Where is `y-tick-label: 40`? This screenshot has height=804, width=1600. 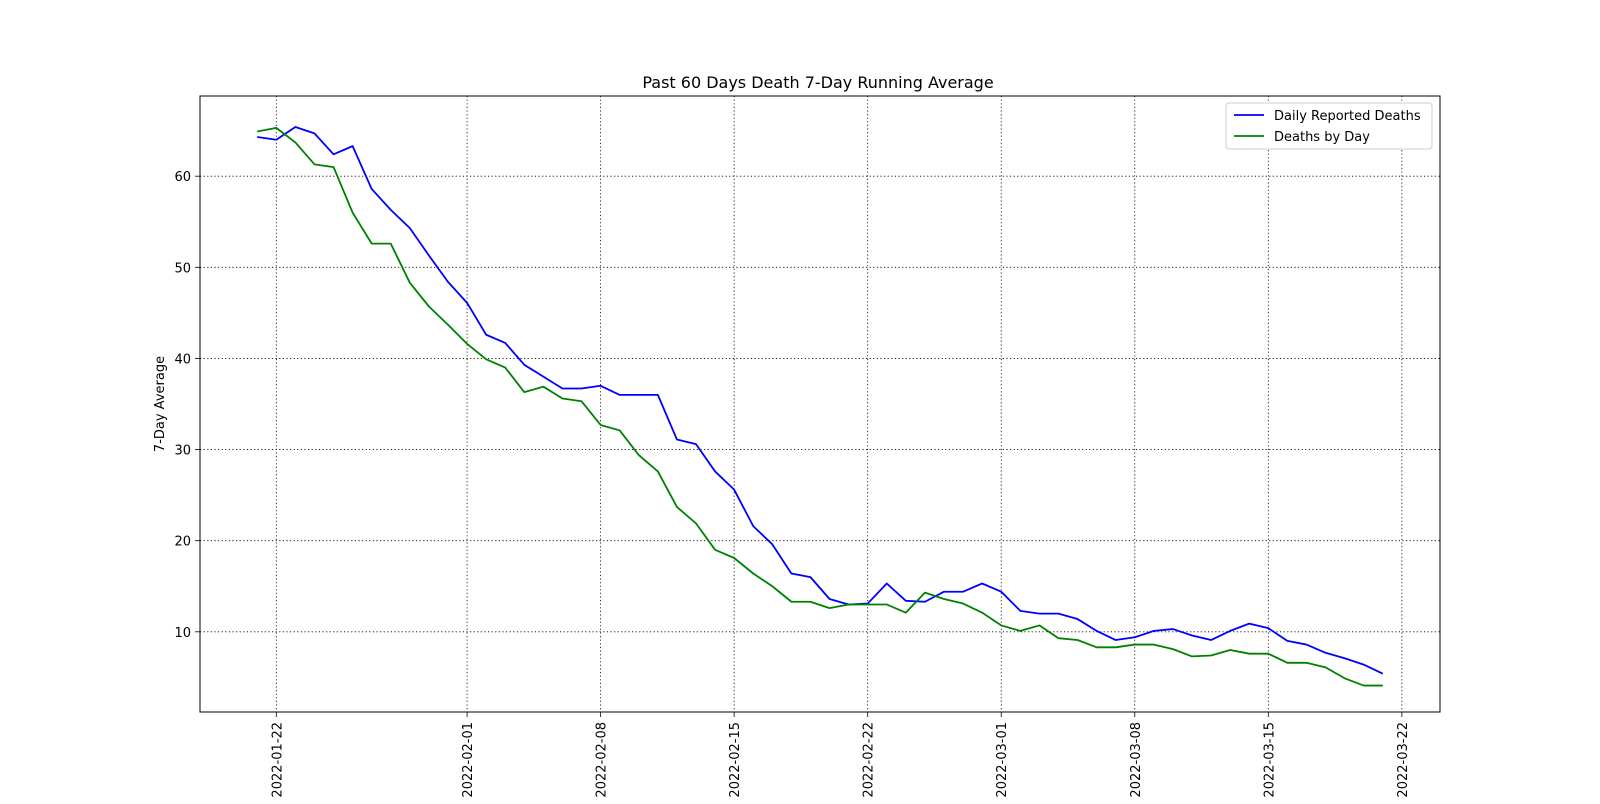 y-tick-label: 40 is located at coordinates (182, 359).